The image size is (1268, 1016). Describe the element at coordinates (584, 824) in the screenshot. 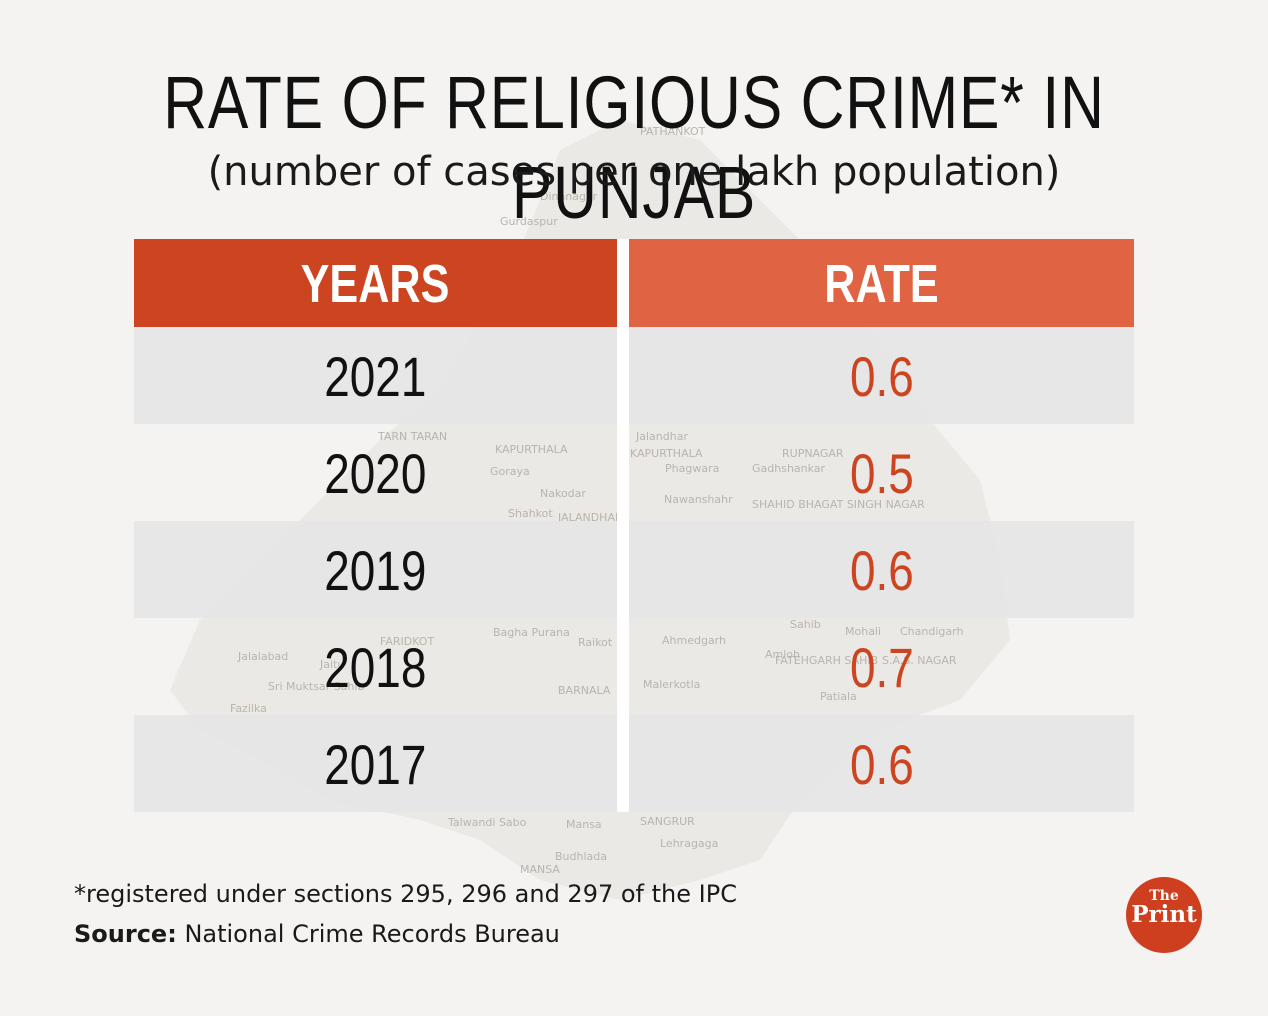

I see `map-label: Mansa` at that location.